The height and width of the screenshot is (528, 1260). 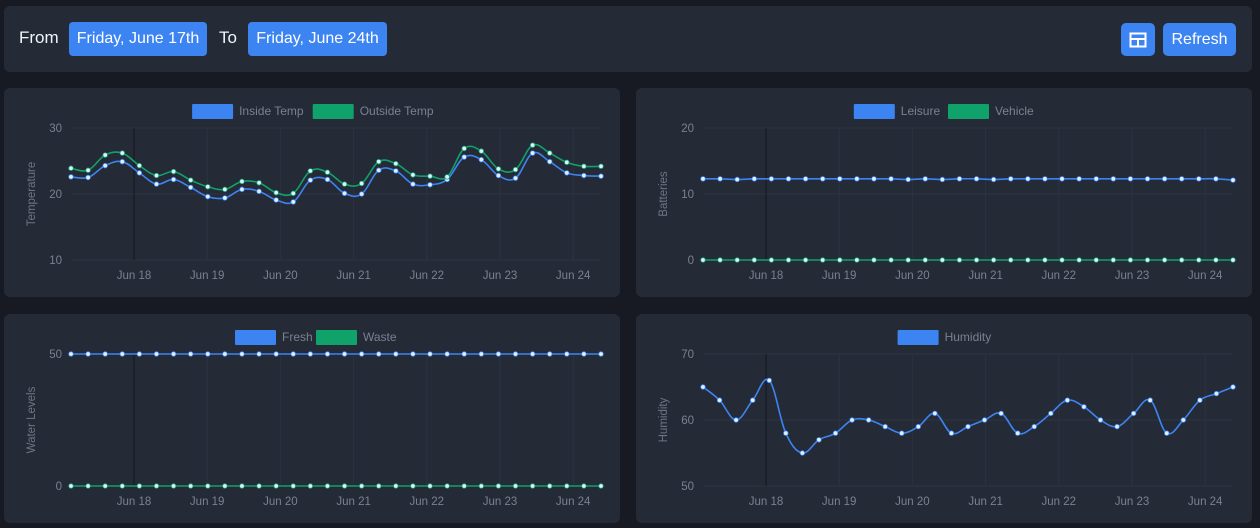 What do you see at coordinates (968, 337) in the screenshot?
I see `legend-label: Humidity` at bounding box center [968, 337].